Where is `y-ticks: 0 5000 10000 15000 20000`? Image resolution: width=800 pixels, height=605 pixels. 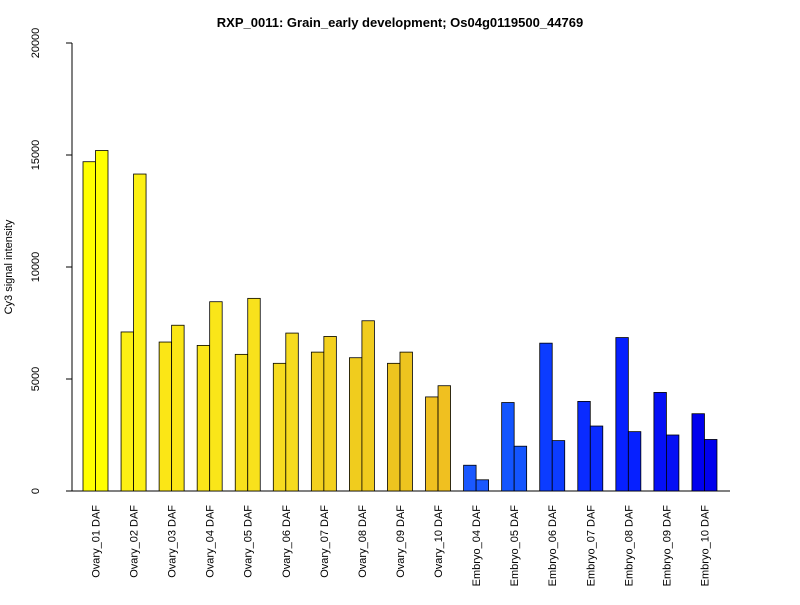
y-ticks: 0 5000 10000 15000 20000 is located at coordinates (51, 261).